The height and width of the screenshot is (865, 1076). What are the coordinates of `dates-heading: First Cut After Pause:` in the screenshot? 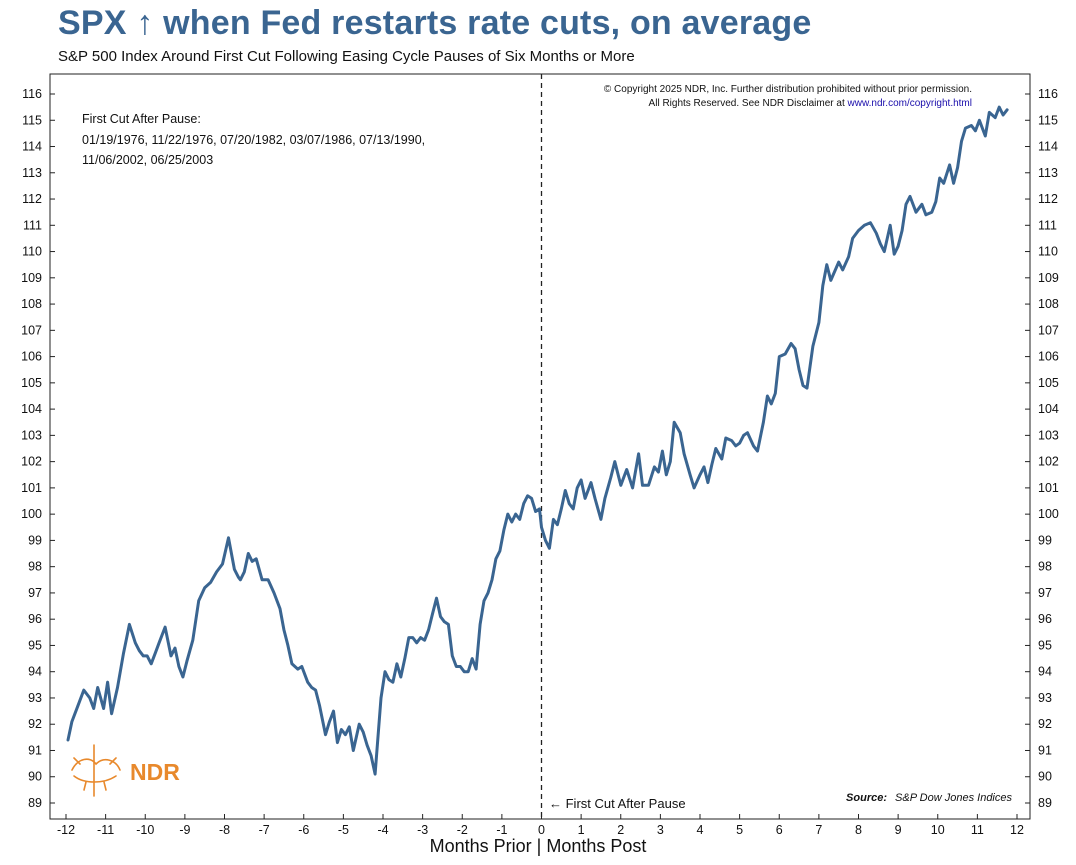 It's located at (141, 119).